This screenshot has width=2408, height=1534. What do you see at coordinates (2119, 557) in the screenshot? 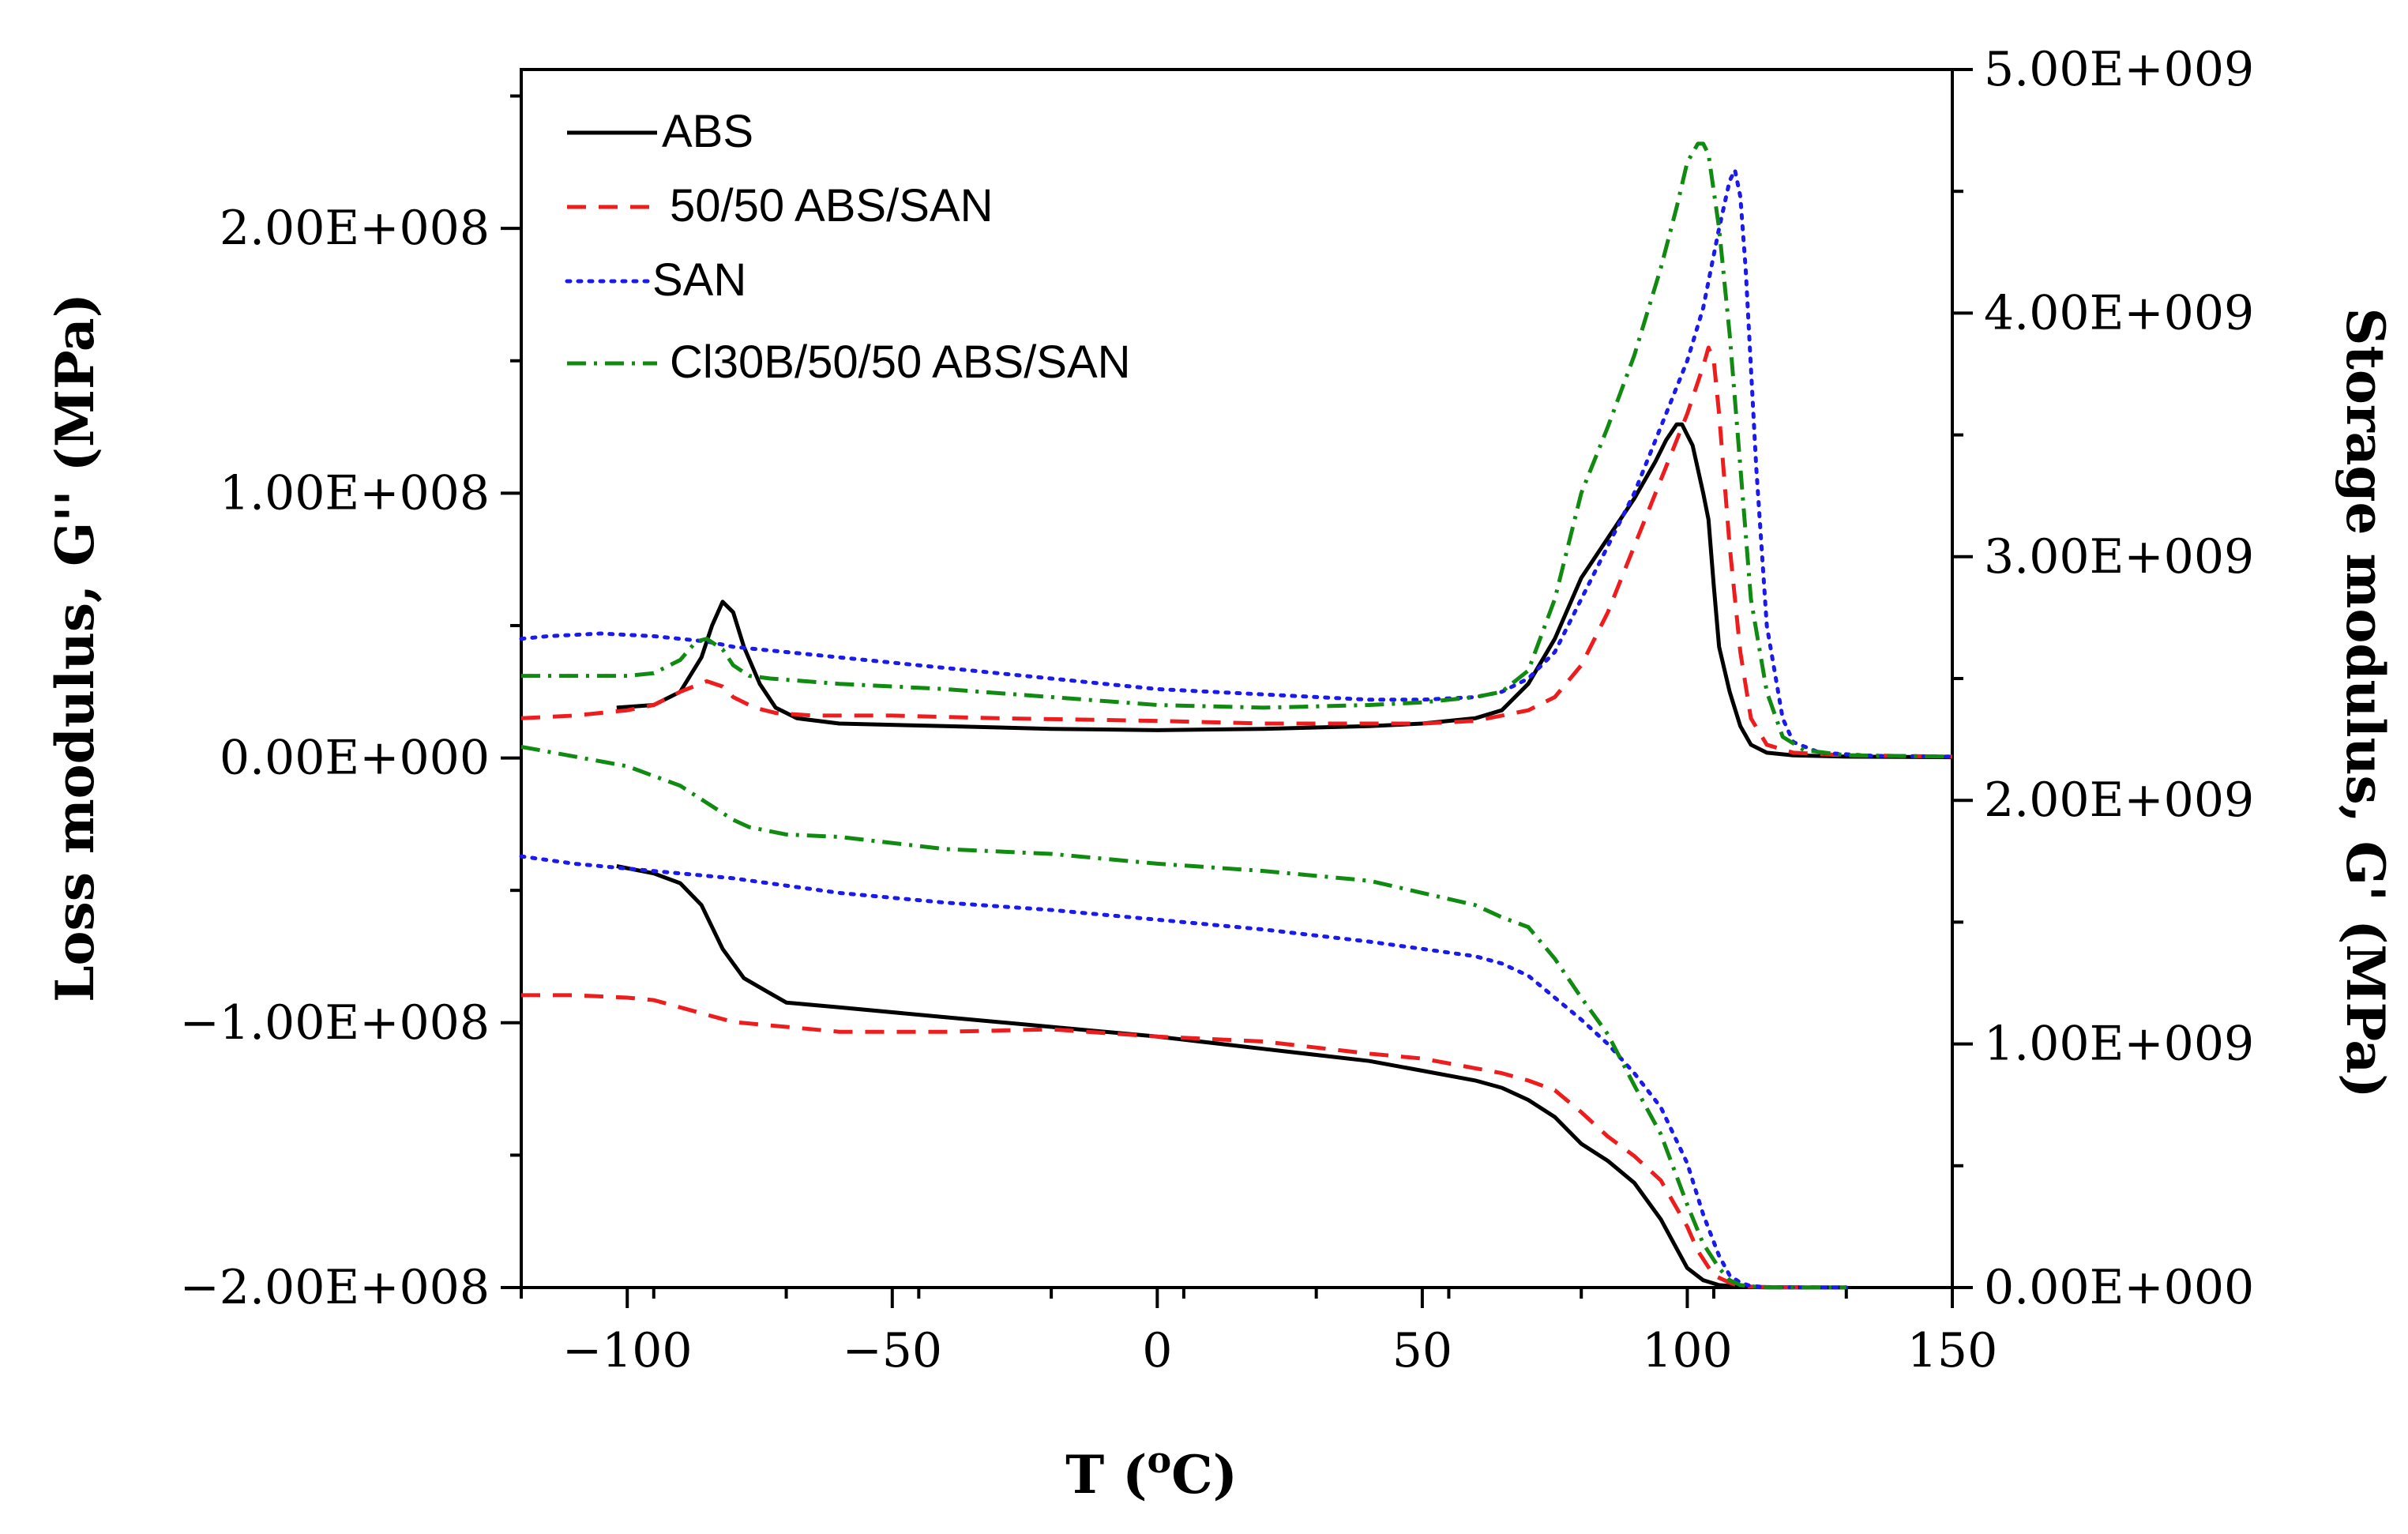
I see `y-right-tick-label: 3.00E+009` at bounding box center [2119, 557].